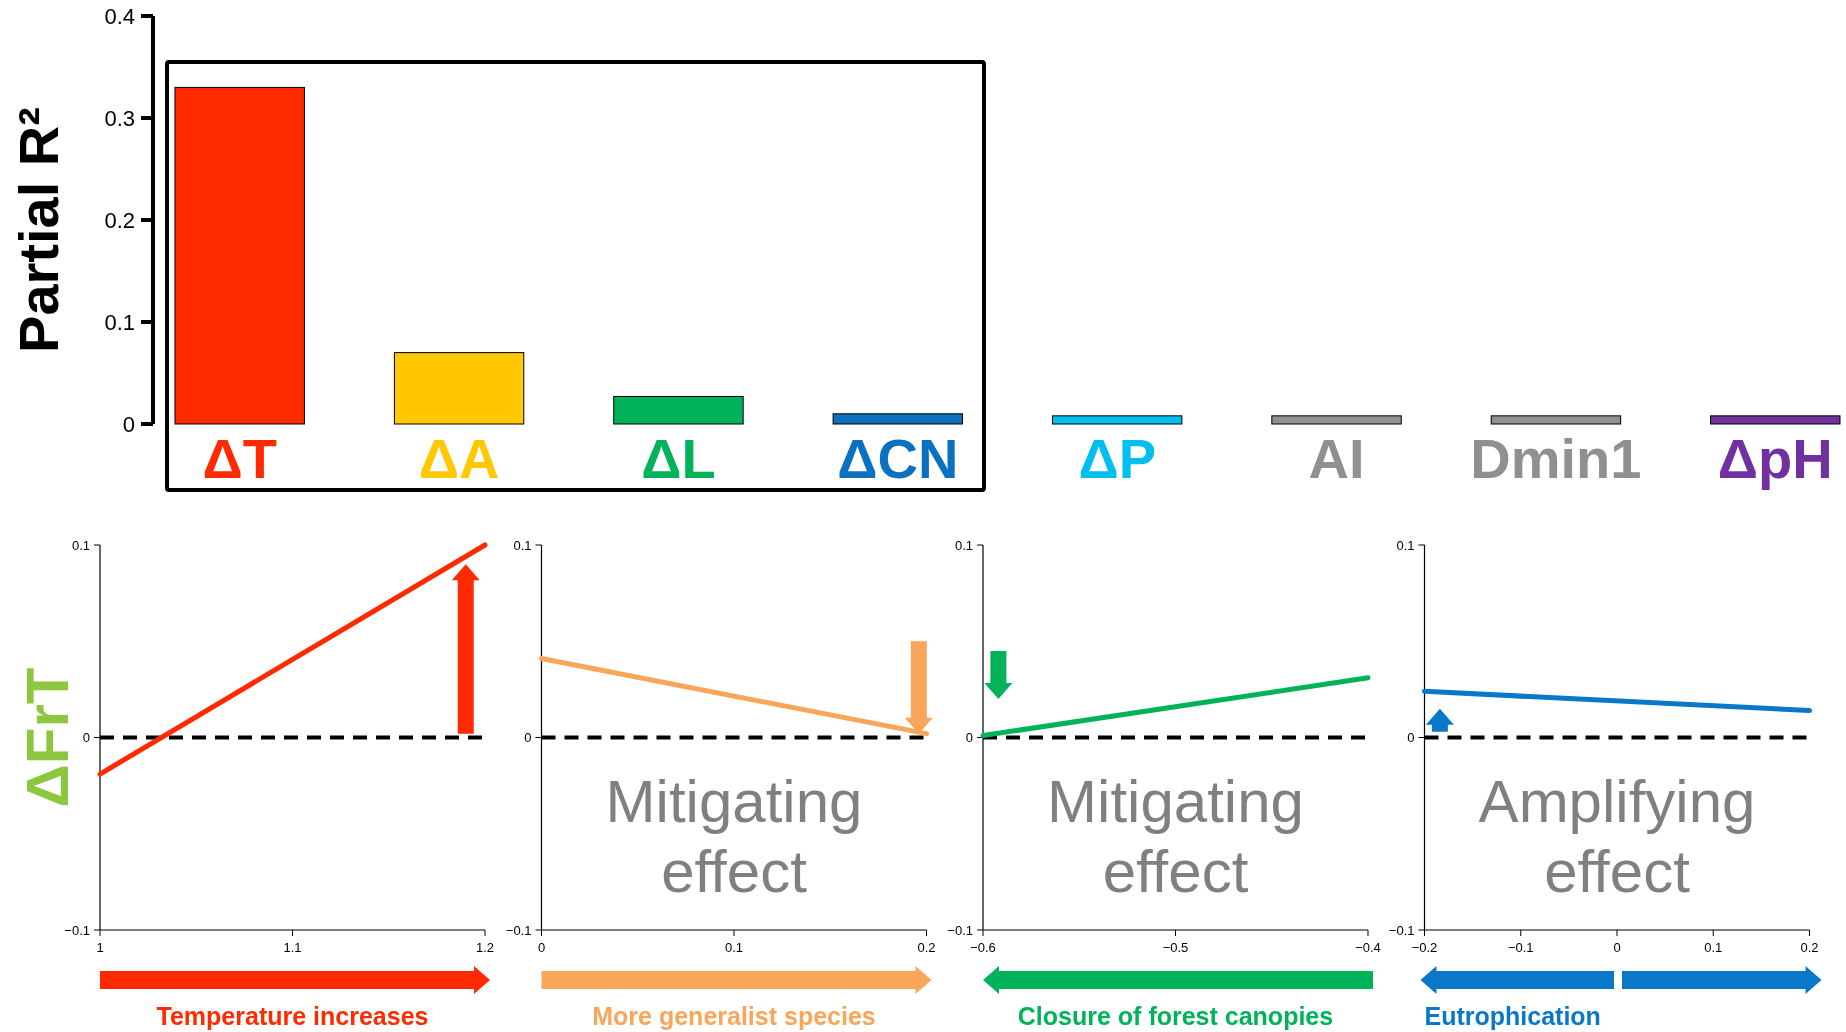  Describe the element at coordinates (119, 220) in the screenshot. I see `y-tick-label: 0.2` at that location.